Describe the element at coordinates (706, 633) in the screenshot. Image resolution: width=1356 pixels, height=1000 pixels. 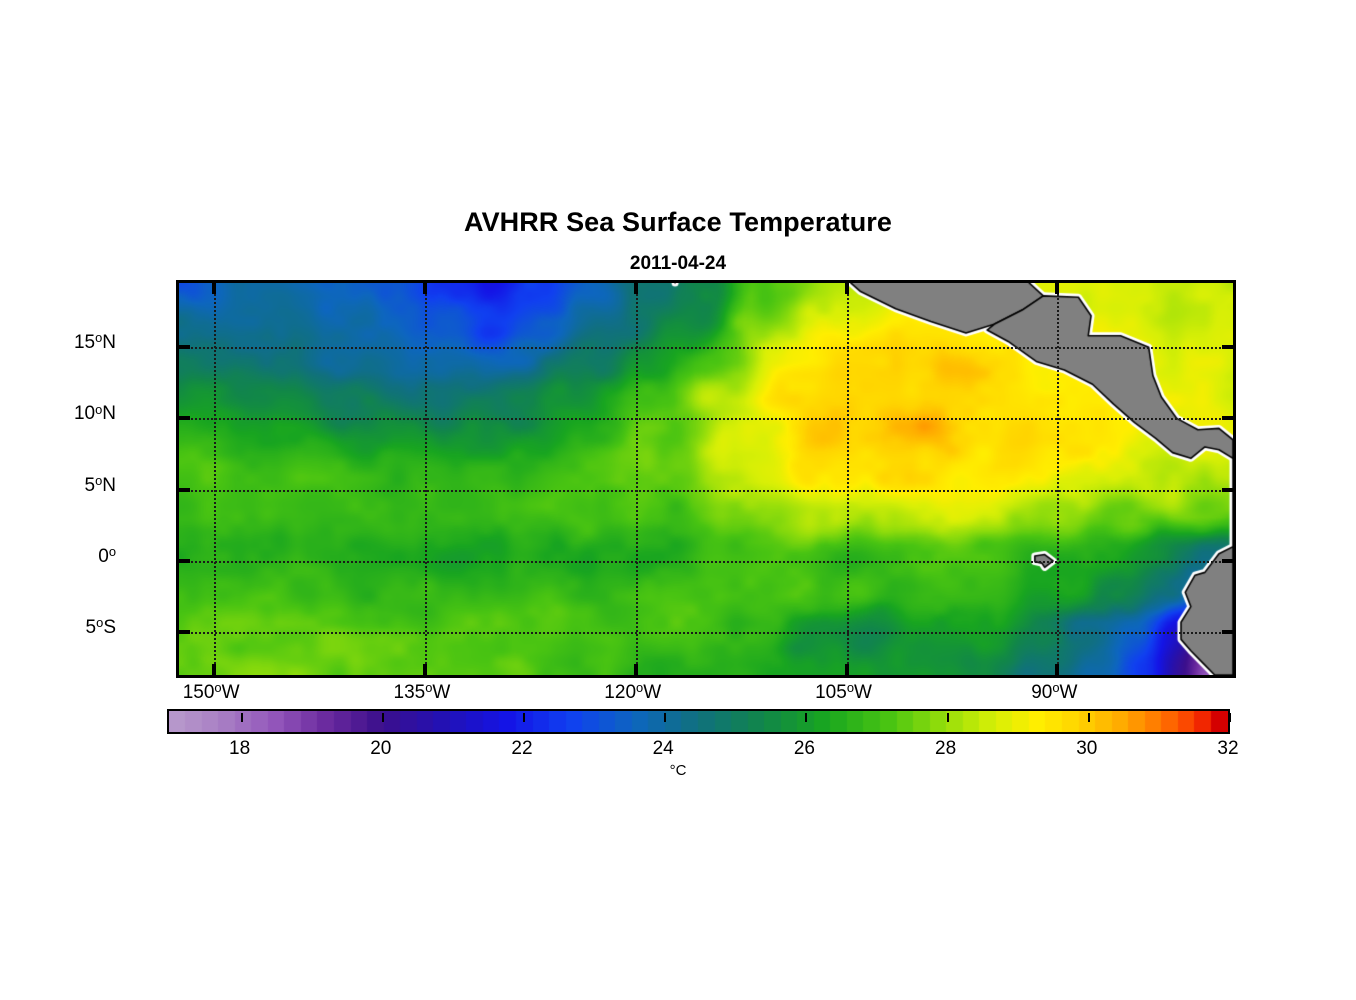
I see `gridline-lat-5S` at that location.